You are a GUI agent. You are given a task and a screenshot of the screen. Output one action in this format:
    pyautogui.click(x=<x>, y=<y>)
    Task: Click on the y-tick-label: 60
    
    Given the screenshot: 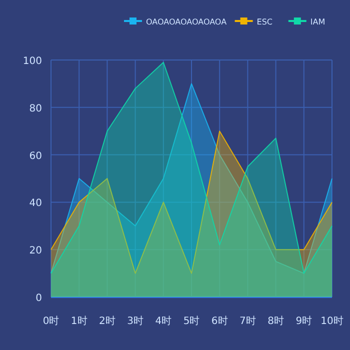 What is the action you would take?
    pyautogui.click(x=35, y=156)
    